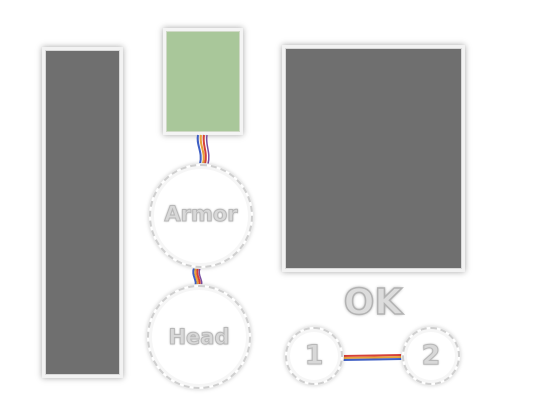  What do you see at coordinates (203, 81) in the screenshot?
I see `armor-slot` at bounding box center [203, 81].